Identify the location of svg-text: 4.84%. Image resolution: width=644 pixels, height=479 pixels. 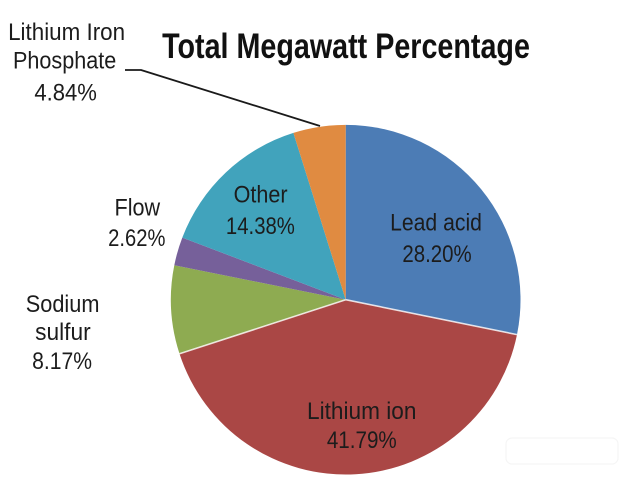
(65, 92).